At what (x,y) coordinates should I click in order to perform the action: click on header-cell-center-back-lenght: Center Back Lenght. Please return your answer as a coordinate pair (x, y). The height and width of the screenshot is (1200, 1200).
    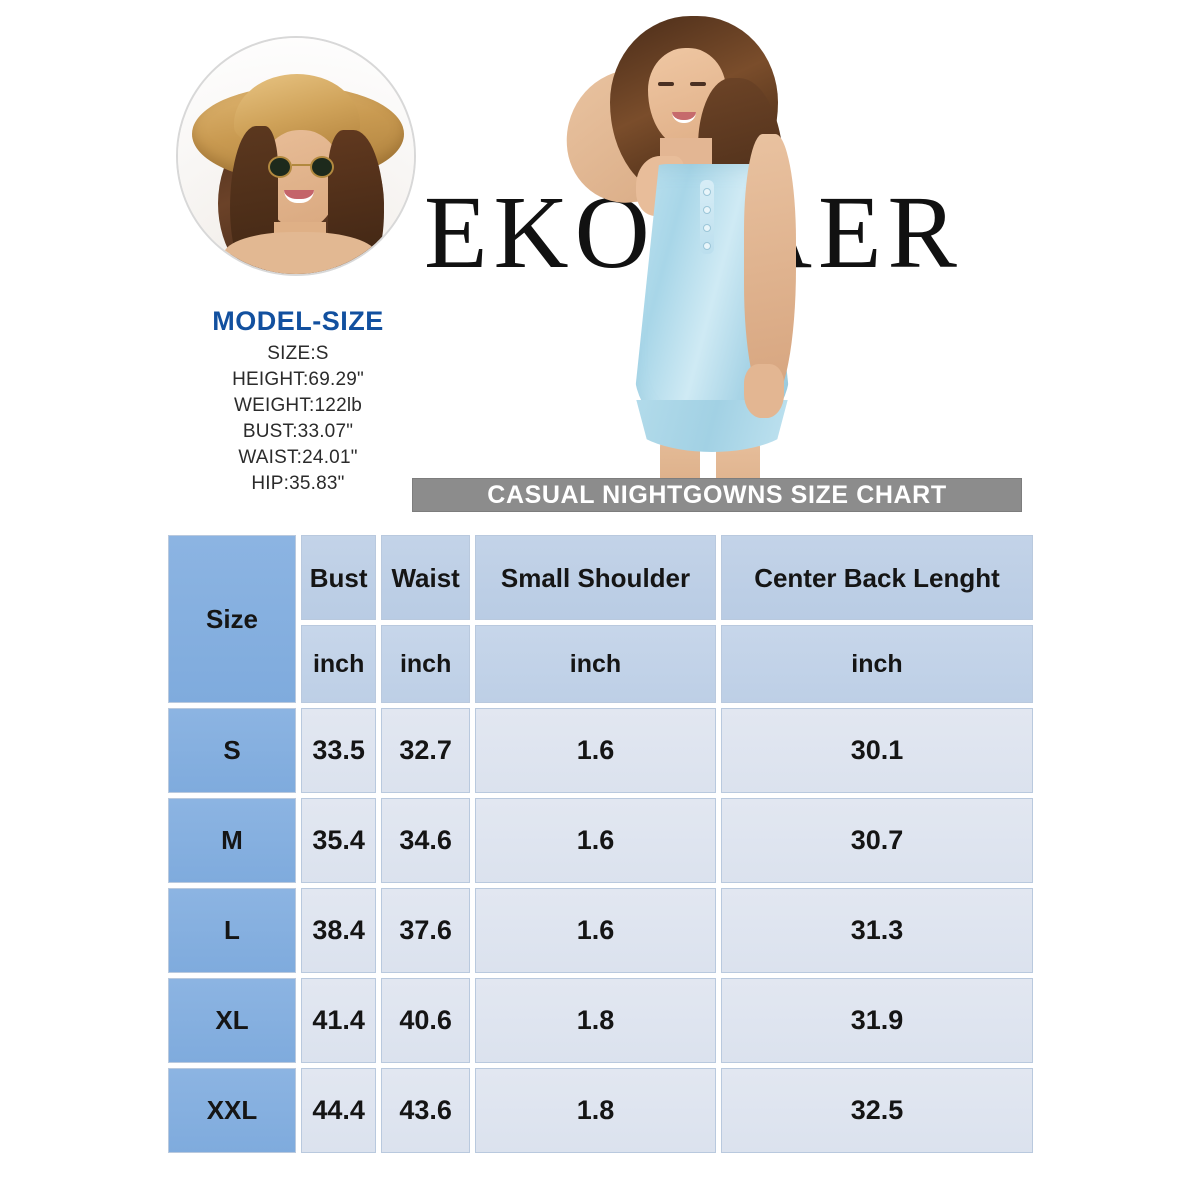
    Looking at the image, I should click on (876, 577).